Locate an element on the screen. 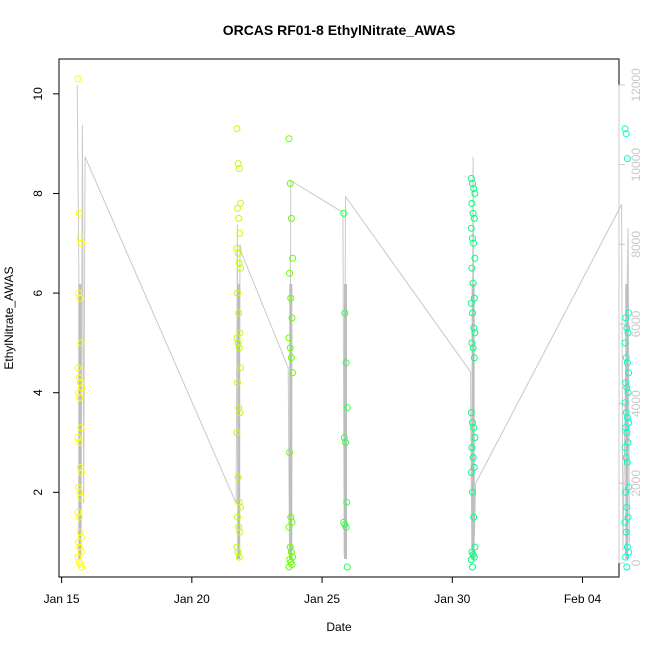 Image resolution: width=650 pixels, height=650 pixels. y2-tick-label: 0 is located at coordinates (636, 562).